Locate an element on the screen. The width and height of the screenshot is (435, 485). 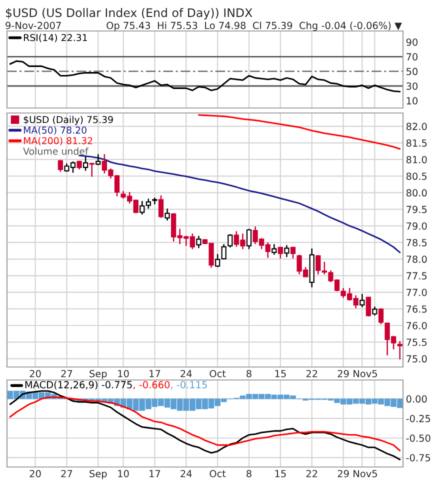
legend-label: MA(50) 78.20 is located at coordinates (55, 130).